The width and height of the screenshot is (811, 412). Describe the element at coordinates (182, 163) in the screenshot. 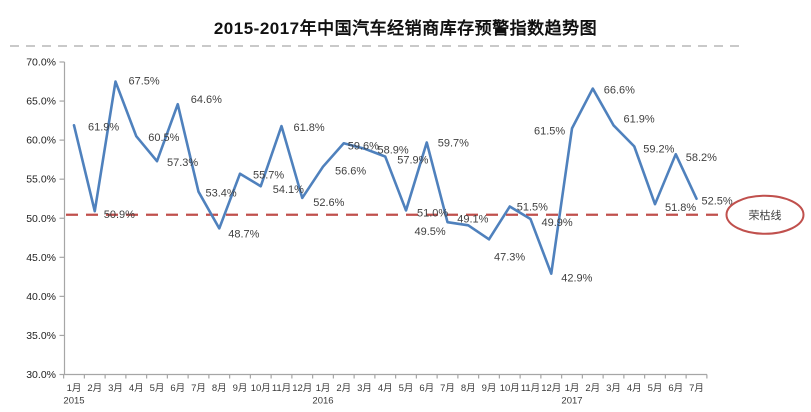

I see `data-label: 57.3%` at that location.